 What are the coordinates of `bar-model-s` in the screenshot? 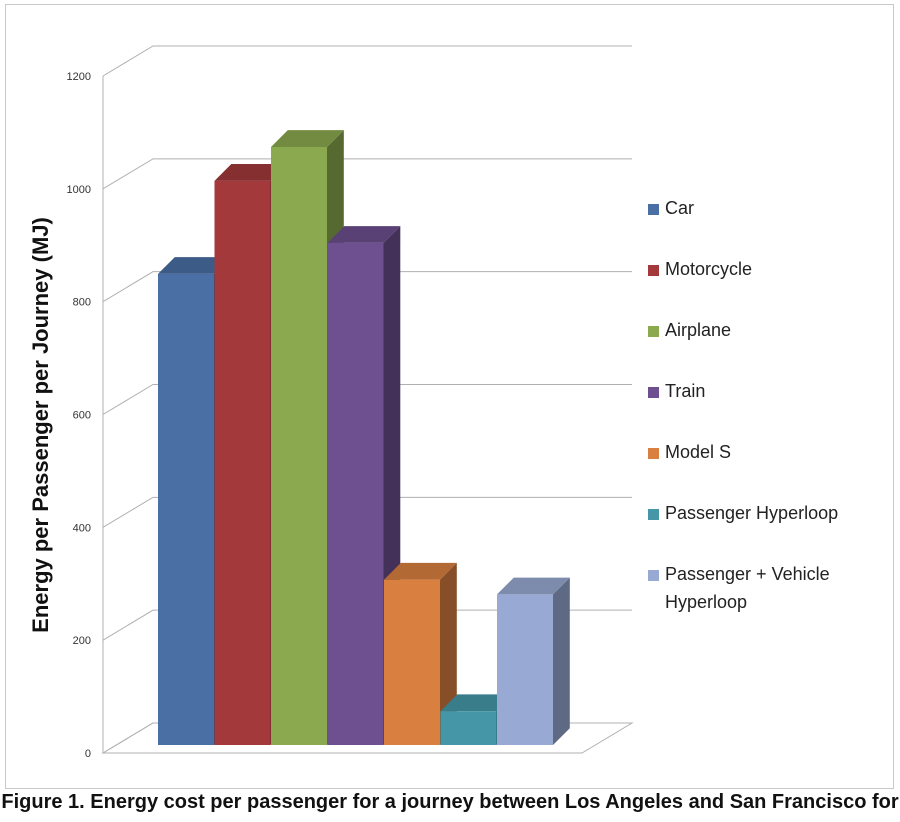 It's located at (420, 653).